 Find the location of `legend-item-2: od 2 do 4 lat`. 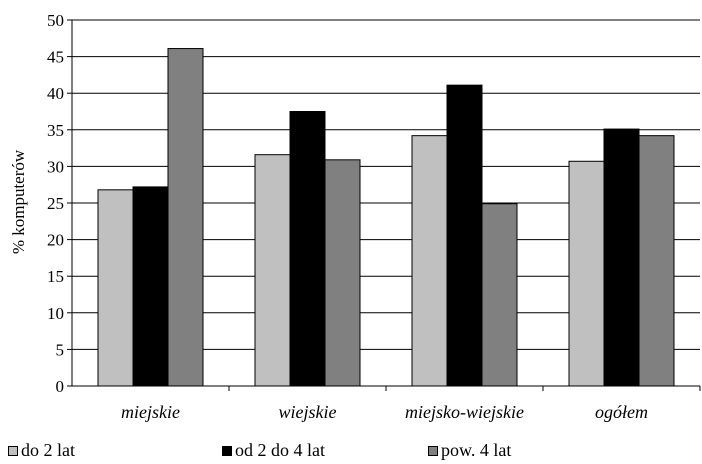

legend-item-2: od 2 do 4 lat is located at coordinates (273, 450).